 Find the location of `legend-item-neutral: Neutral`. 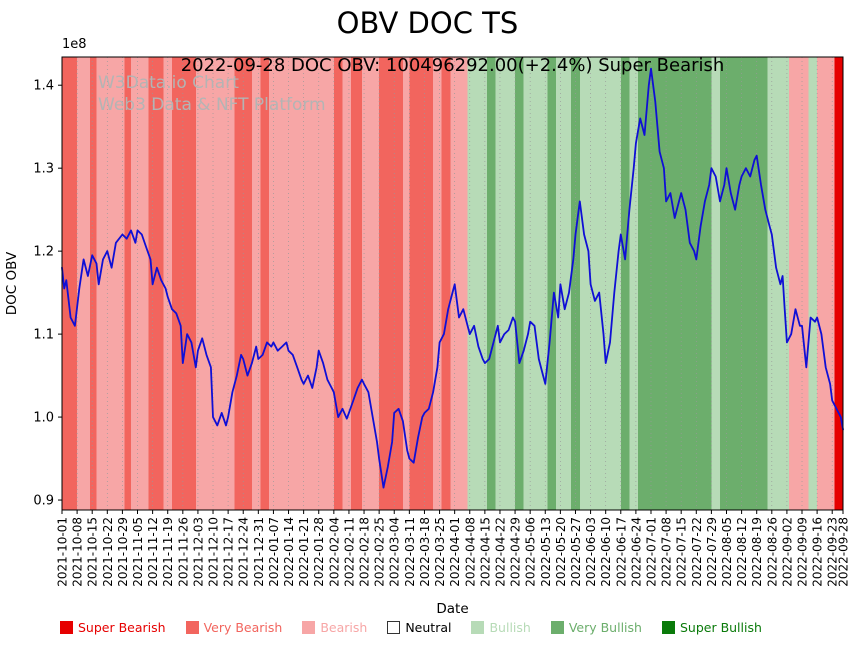

legend-item-neutral: Neutral is located at coordinates (419, 627).